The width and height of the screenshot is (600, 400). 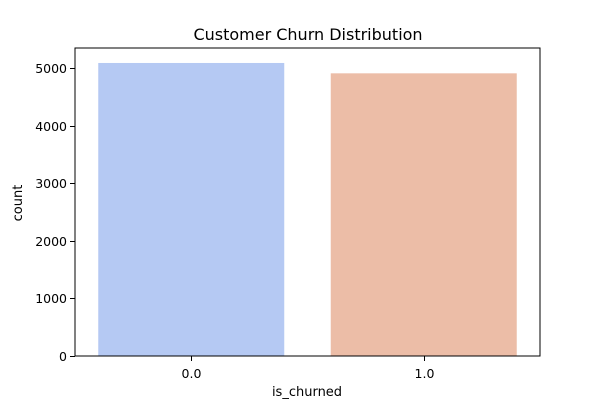 I want to click on x-axis-label: is_churned, so click(x=307, y=392).